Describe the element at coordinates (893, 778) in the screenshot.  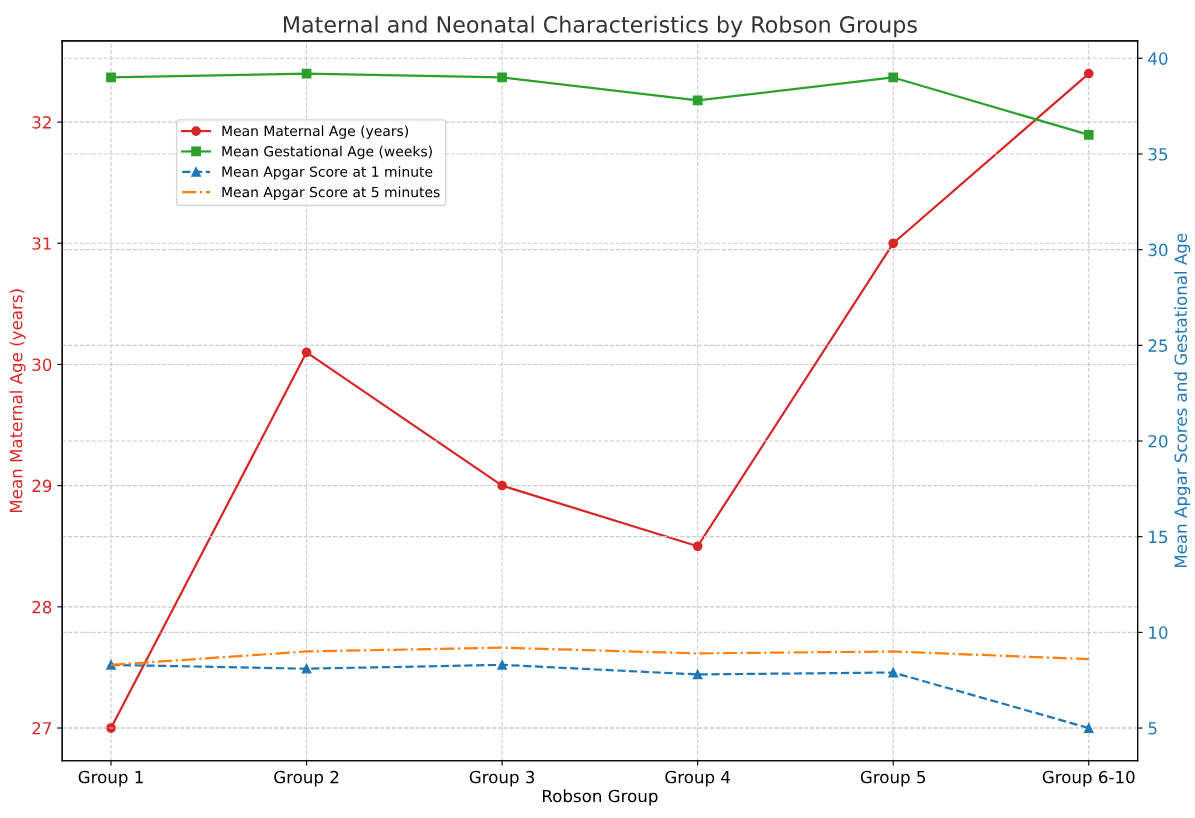
I see `x-tick-label: Group 5` at that location.